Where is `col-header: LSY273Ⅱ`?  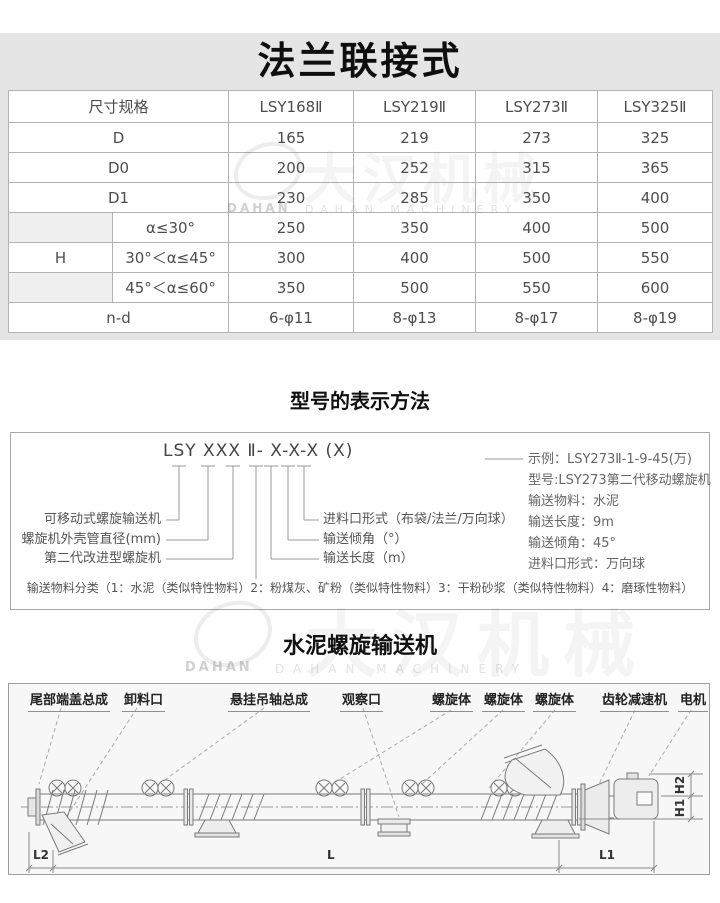 col-header: LSY273Ⅱ is located at coordinates (537, 106).